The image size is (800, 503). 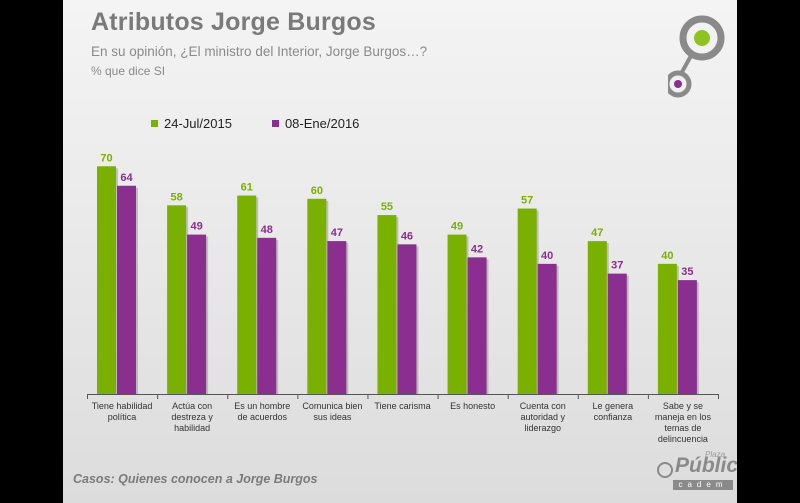 What do you see at coordinates (126, 178) in the screenshot?
I see `data-label: 64` at bounding box center [126, 178].